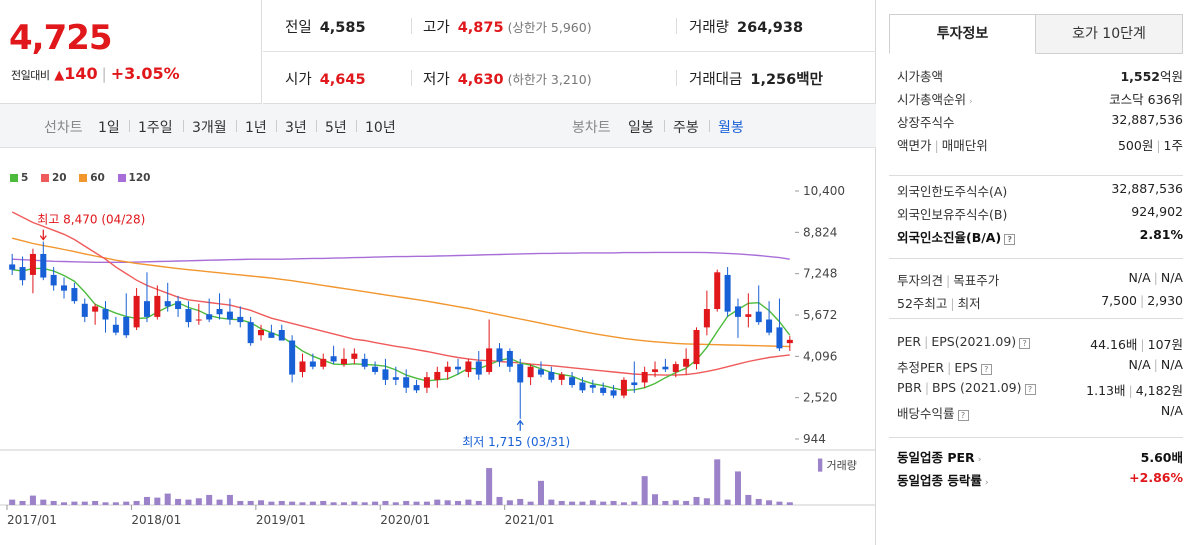 This screenshot has height=545, width=1191. Describe the element at coordinates (336, 128) in the screenshot. I see `period-5y: 5년` at that location.